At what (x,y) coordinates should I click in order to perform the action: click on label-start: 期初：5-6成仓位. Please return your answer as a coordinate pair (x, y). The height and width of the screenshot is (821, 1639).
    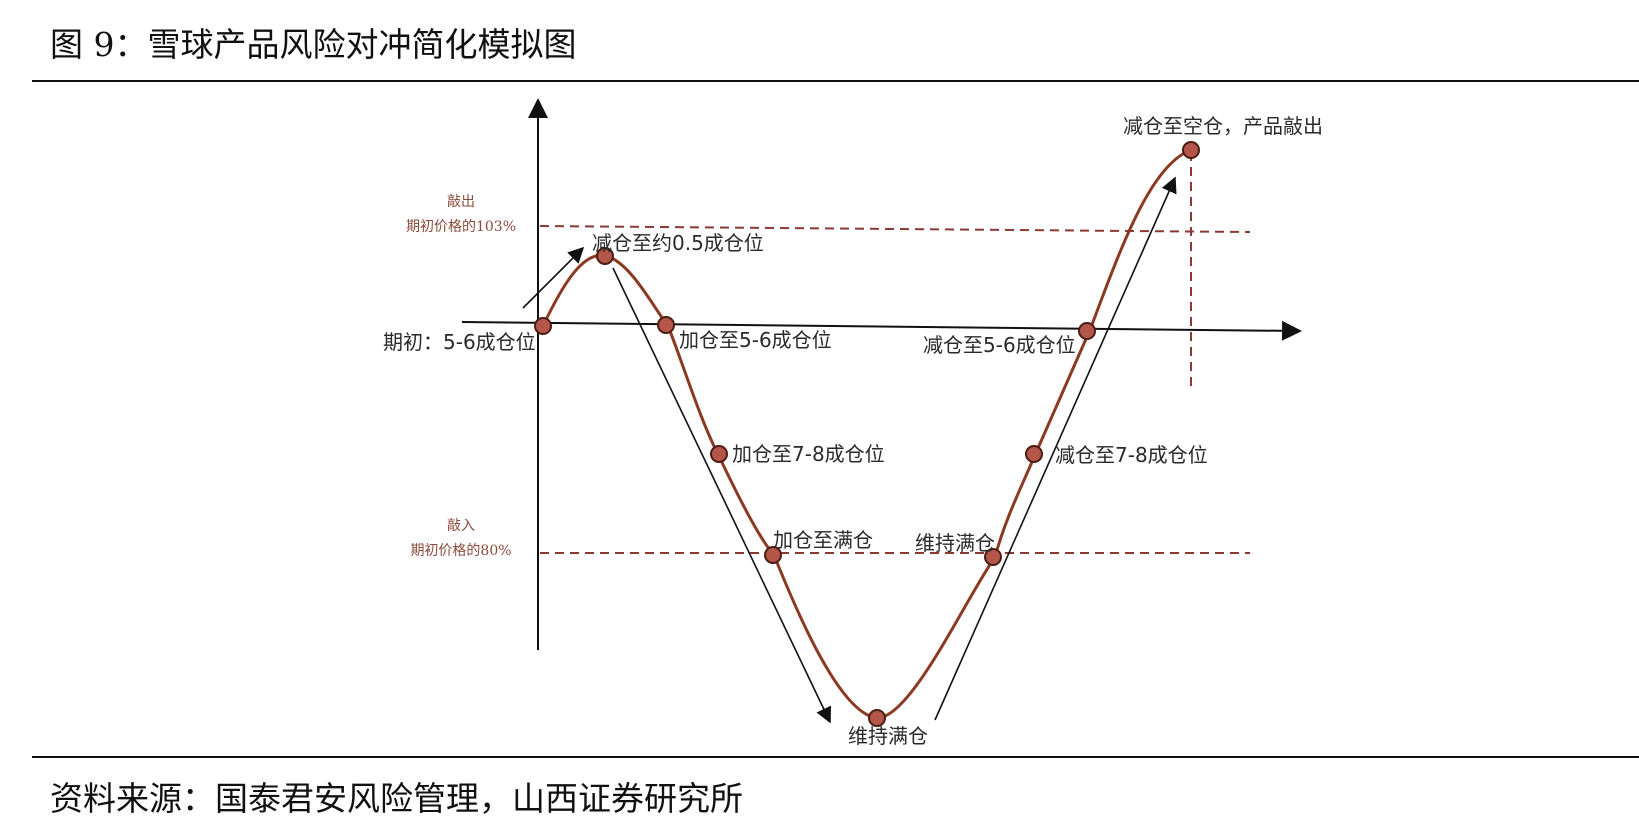
    Looking at the image, I should click on (459, 342).